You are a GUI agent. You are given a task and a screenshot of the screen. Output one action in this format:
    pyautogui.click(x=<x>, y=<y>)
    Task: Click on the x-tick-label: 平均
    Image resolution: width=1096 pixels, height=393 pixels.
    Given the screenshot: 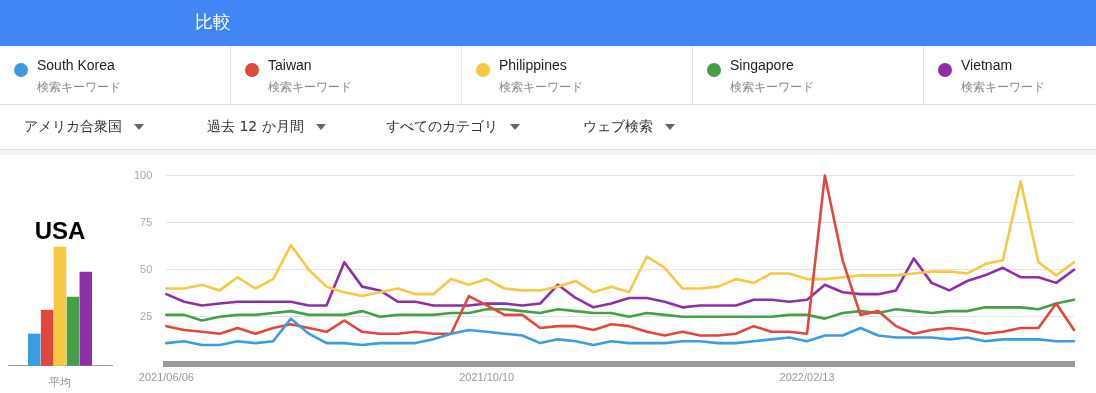 What is the action you would take?
    pyautogui.click(x=60, y=382)
    